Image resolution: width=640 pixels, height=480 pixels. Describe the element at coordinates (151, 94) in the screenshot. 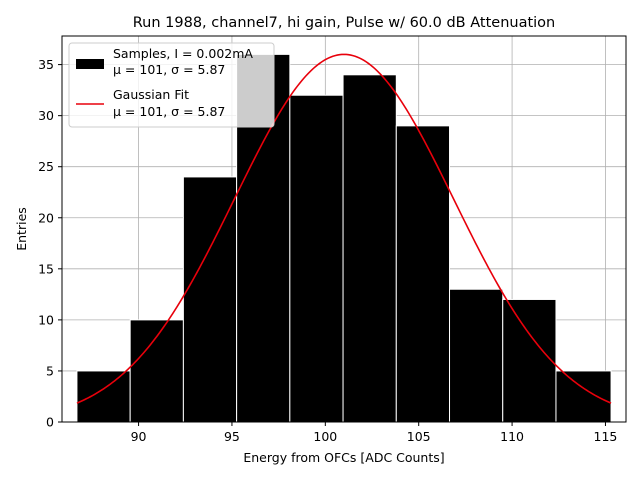

I see `legend-label-fit: Gaussian Fit` at that location.